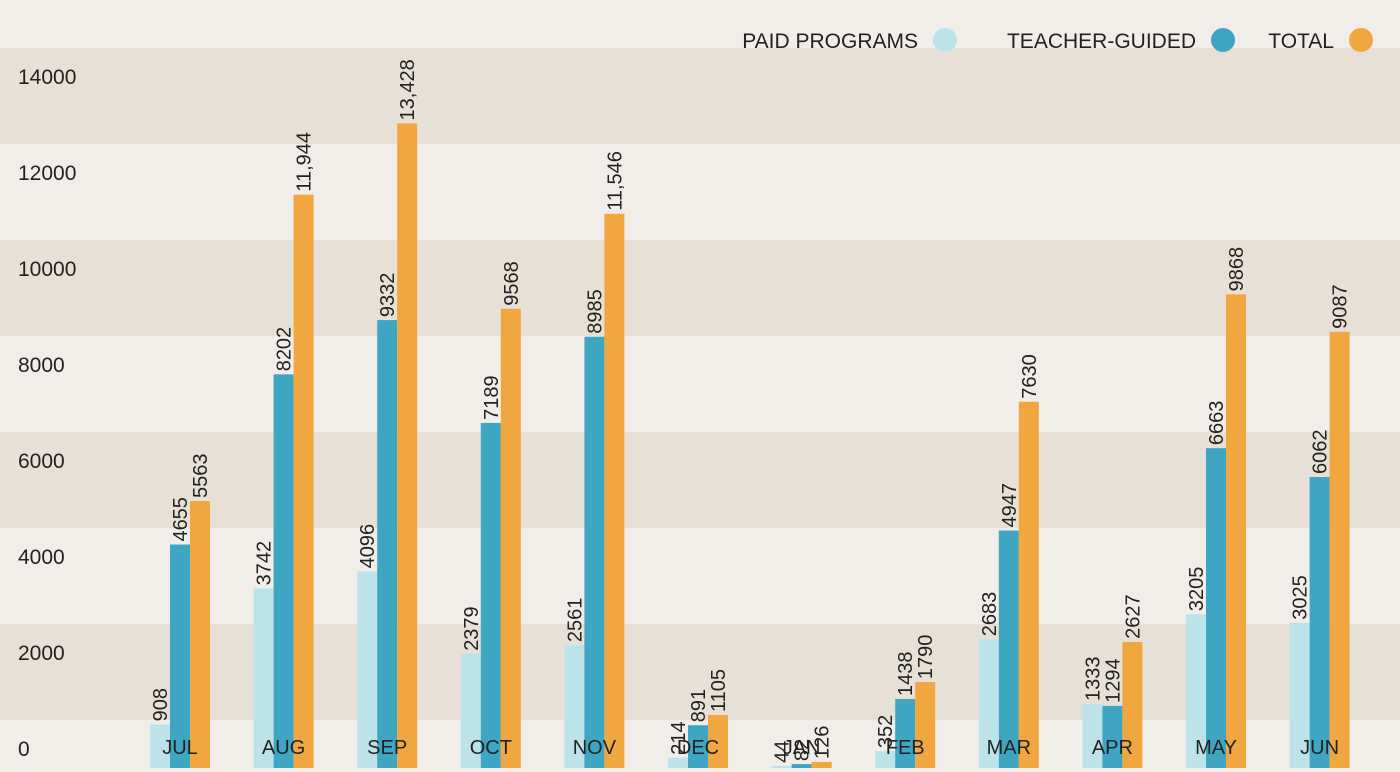  I want to click on bar-value-label: 1438, so click(906, 673).